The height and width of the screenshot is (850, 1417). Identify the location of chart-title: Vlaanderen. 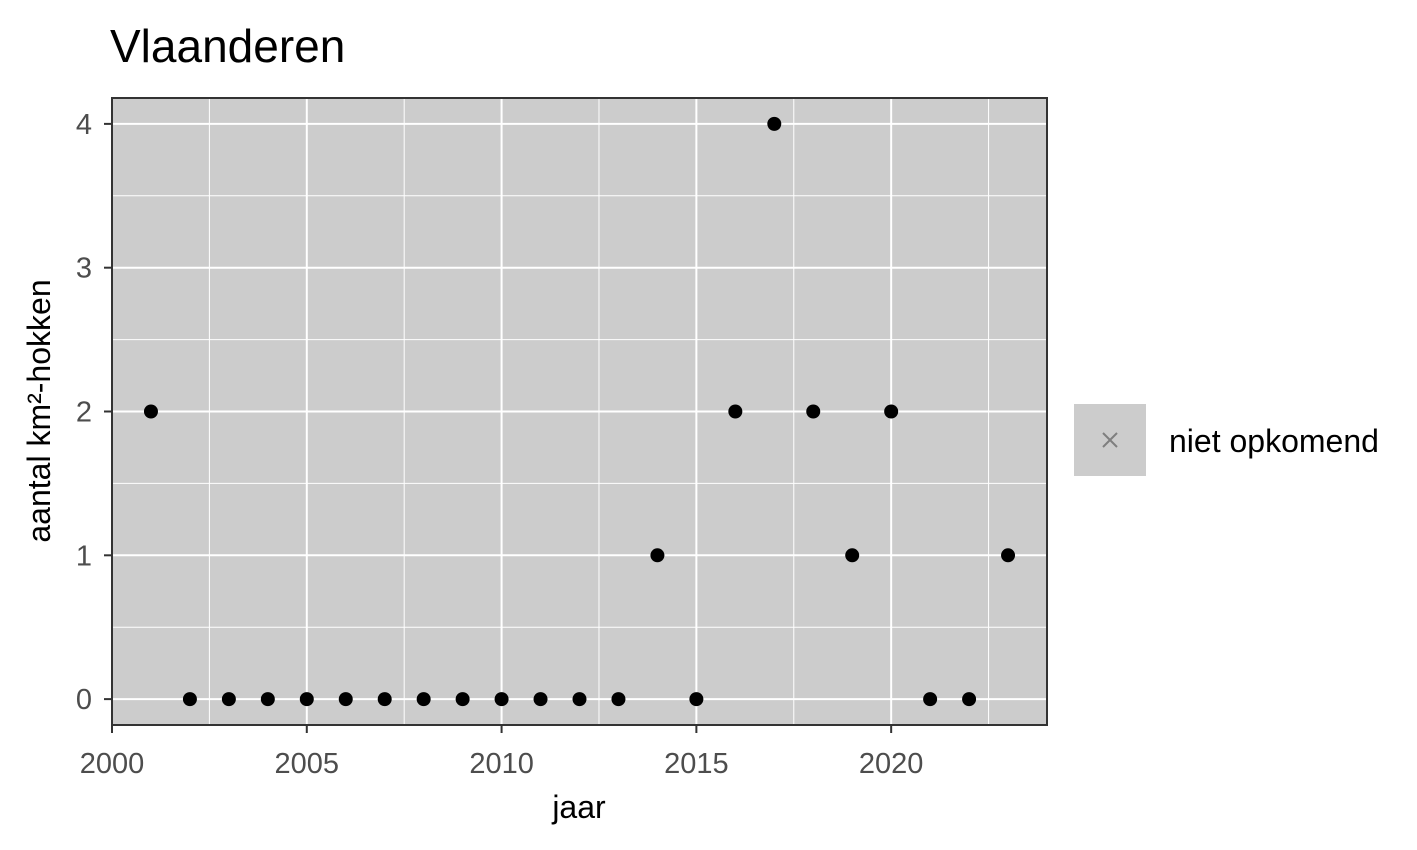
(227, 46).